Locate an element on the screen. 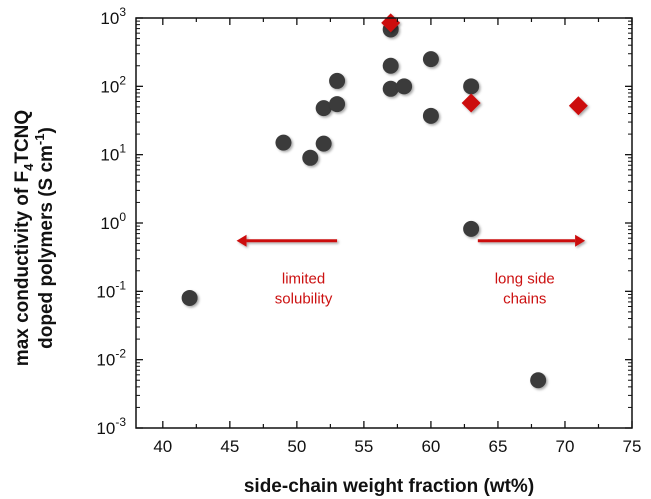 This screenshot has width=651, height=499. x-tick-label: 60 is located at coordinates (430, 446).